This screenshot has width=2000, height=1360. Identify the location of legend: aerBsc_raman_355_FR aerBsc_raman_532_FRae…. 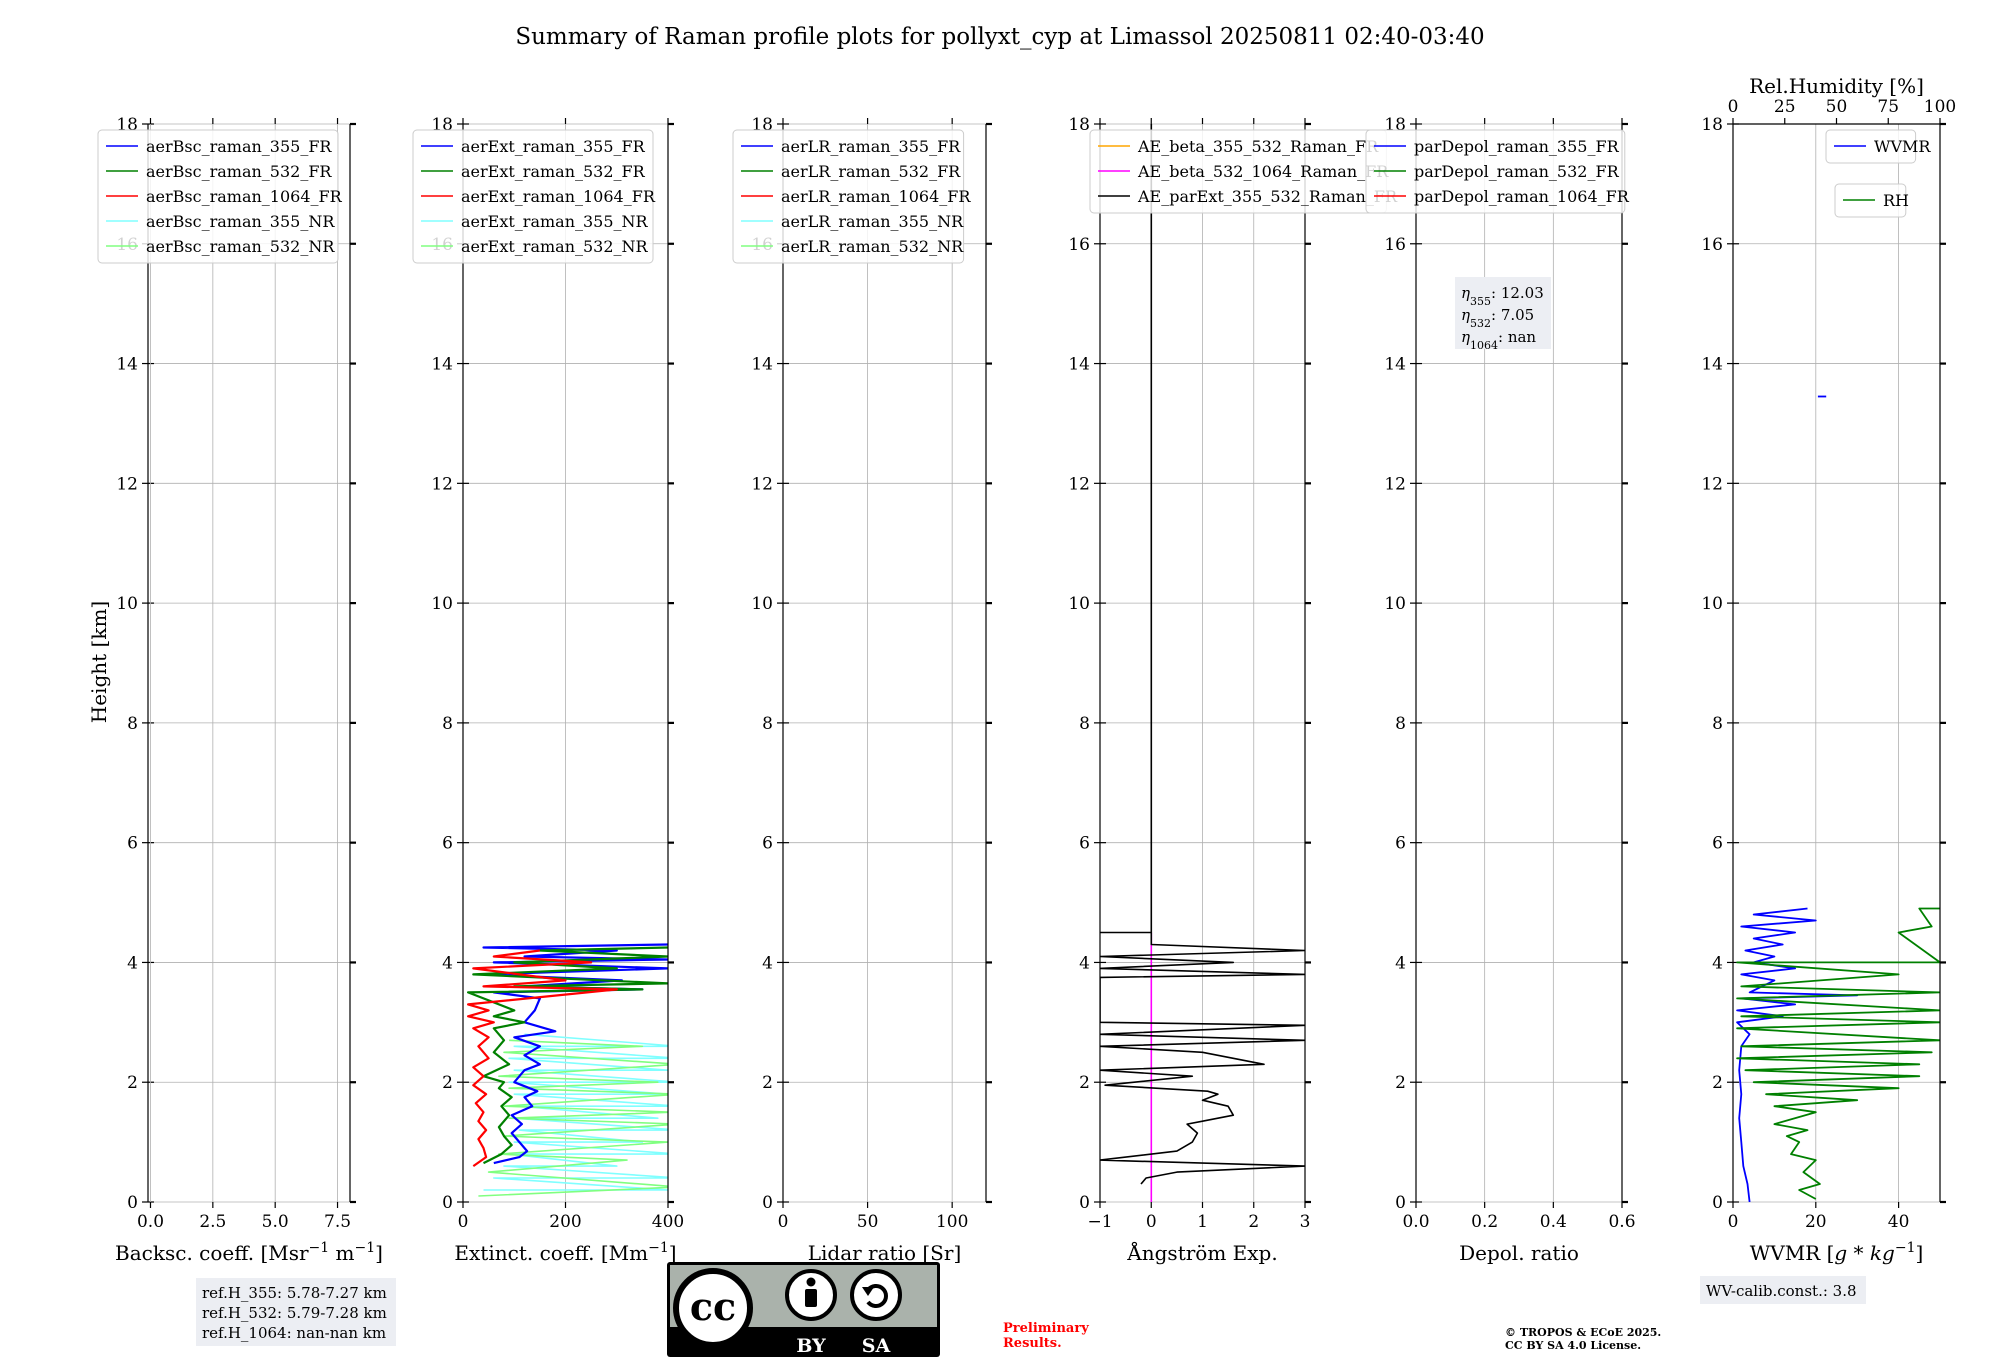
(220, 196).